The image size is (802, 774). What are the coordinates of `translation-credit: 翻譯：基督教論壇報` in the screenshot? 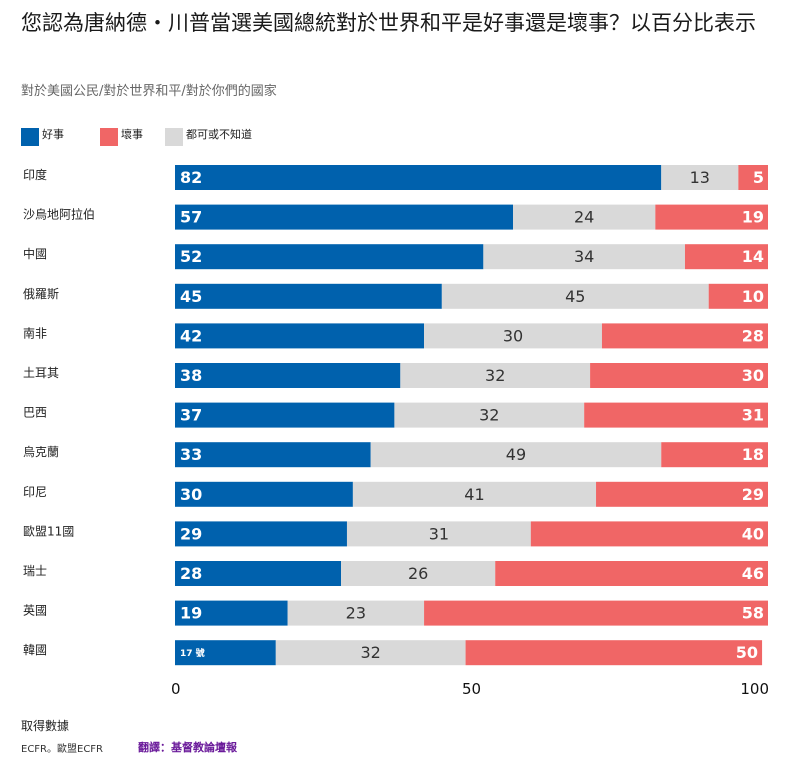 It's located at (187, 747).